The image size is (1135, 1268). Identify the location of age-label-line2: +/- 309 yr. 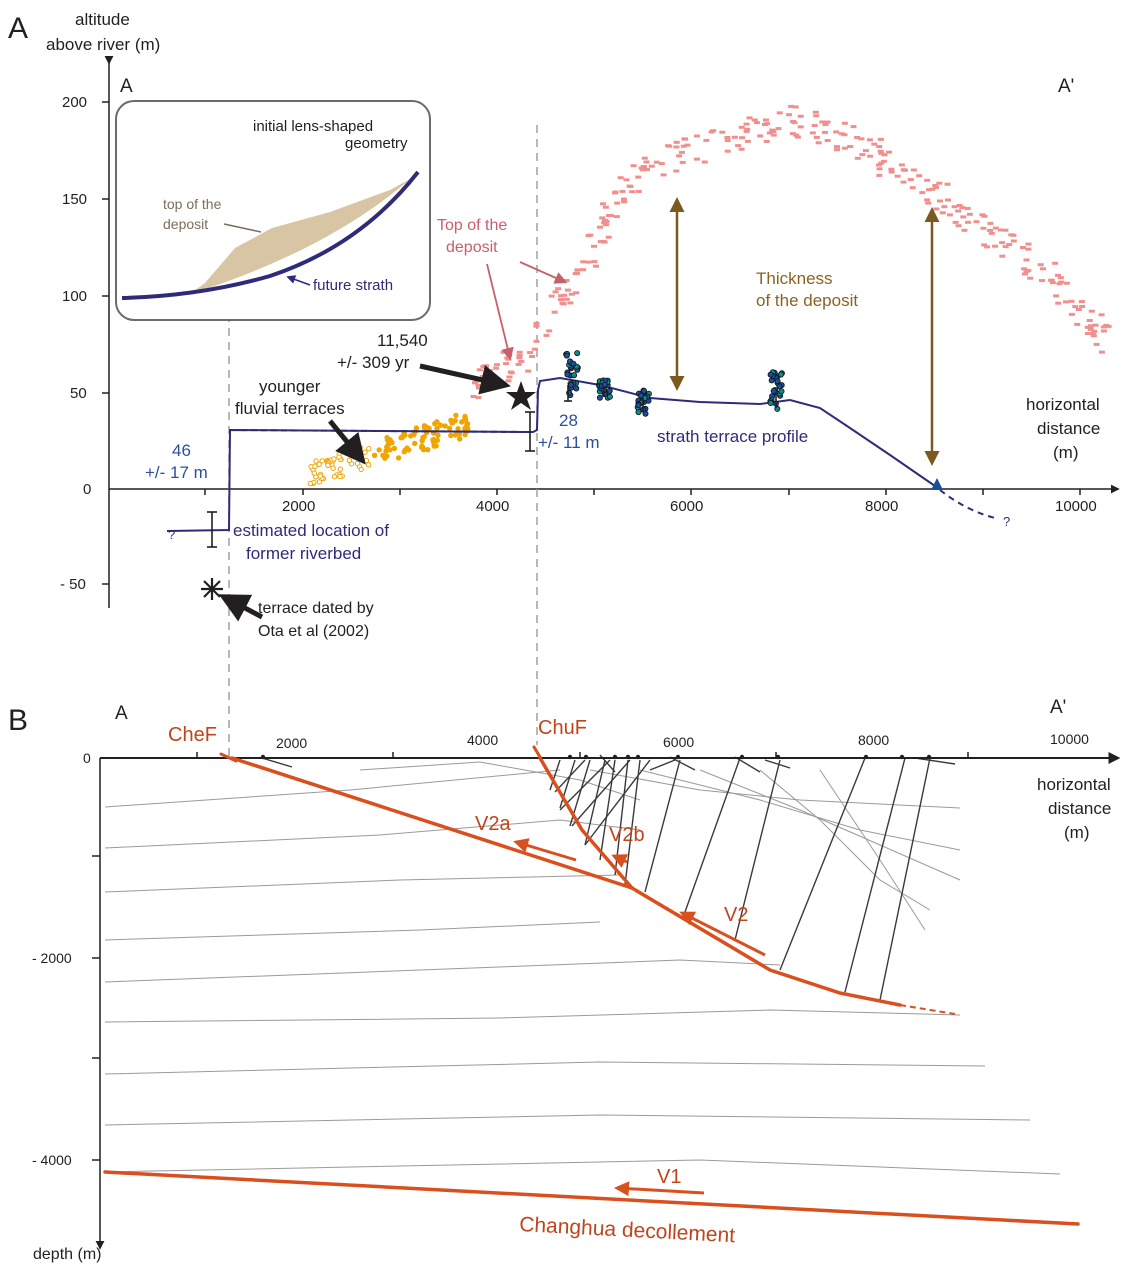
(373, 362).